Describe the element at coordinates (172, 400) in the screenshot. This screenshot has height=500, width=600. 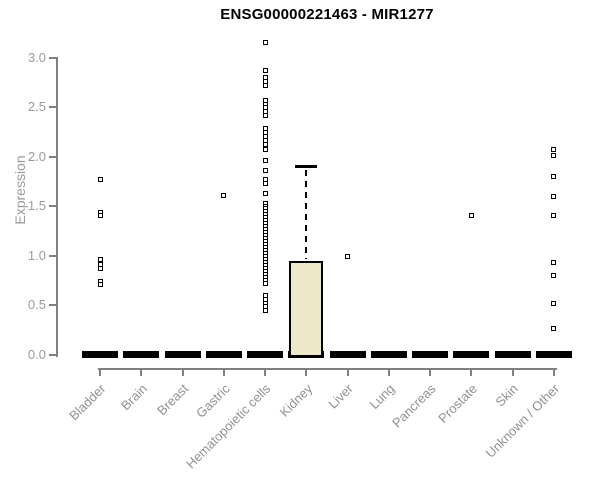
I see `x-axis-label: Breast` at that location.